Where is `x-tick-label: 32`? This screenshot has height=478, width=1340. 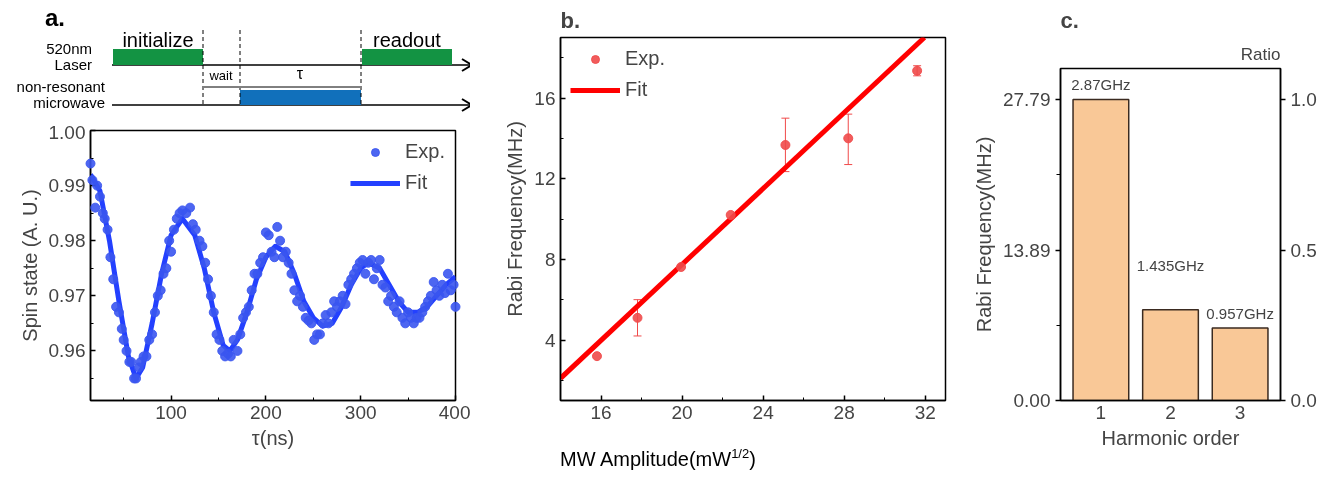 x-tick-label: 32 is located at coordinates (925, 412).